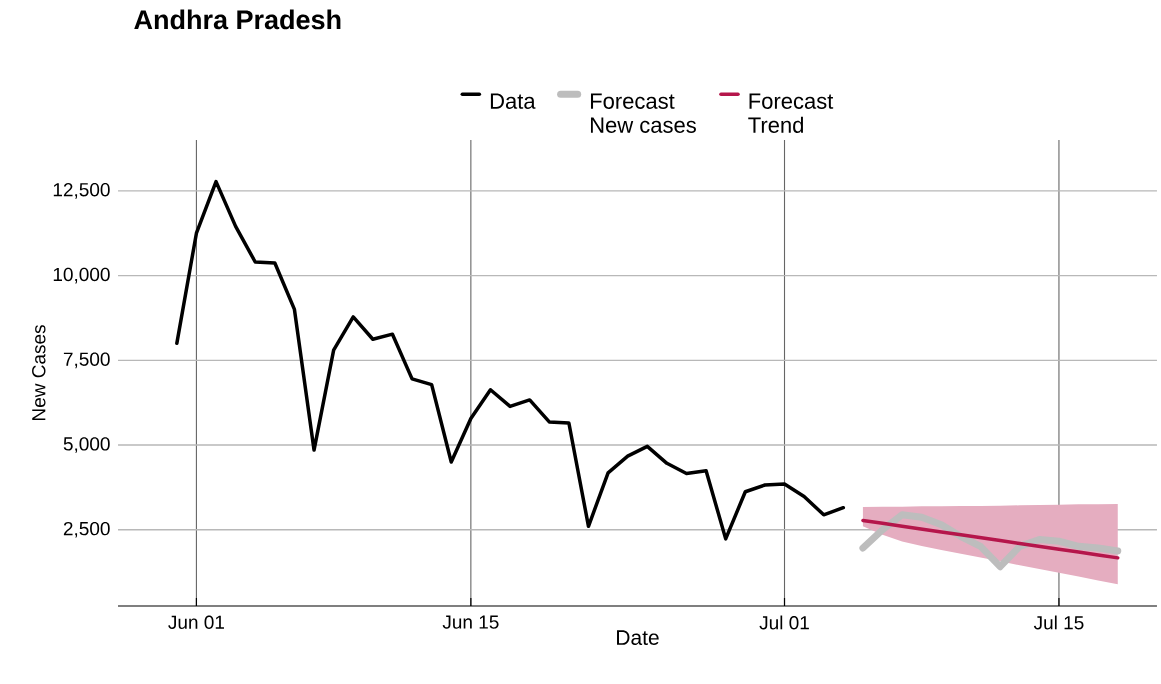 The height and width of the screenshot is (684, 1161). Describe the element at coordinates (638, 637) in the screenshot. I see `x-axis-title: Date` at that location.